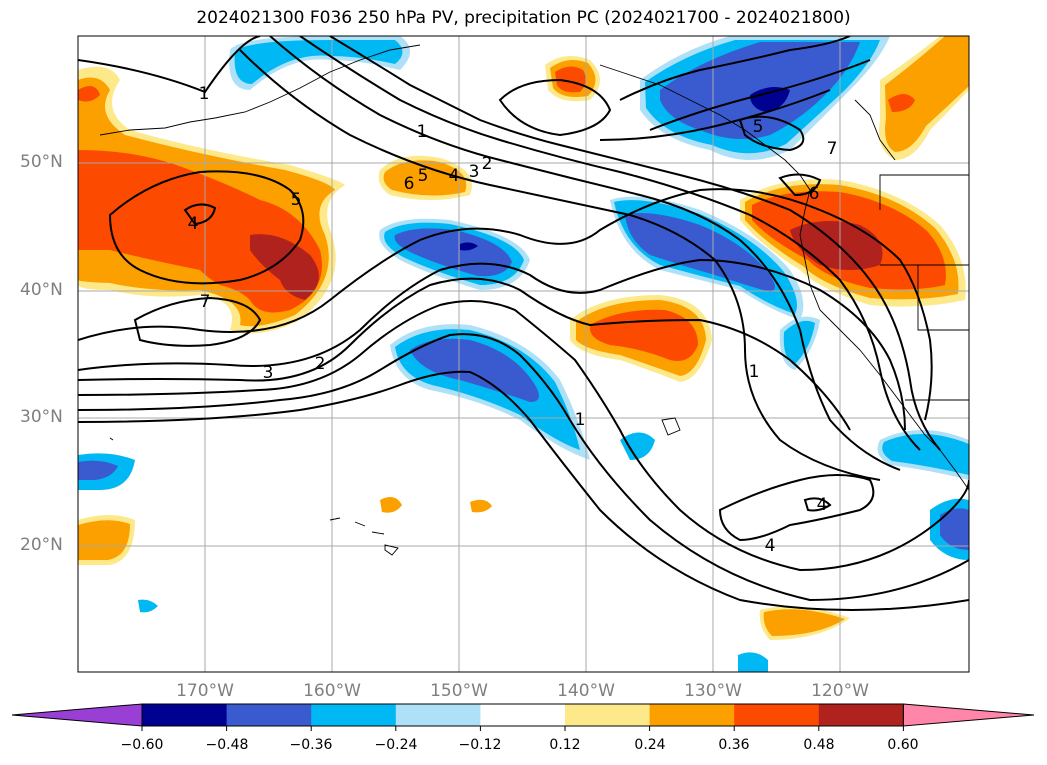 The height and width of the screenshot is (765, 1047). Describe the element at coordinates (734, 745) in the screenshot. I see `colorbar-tick-label: 0.36` at that location.